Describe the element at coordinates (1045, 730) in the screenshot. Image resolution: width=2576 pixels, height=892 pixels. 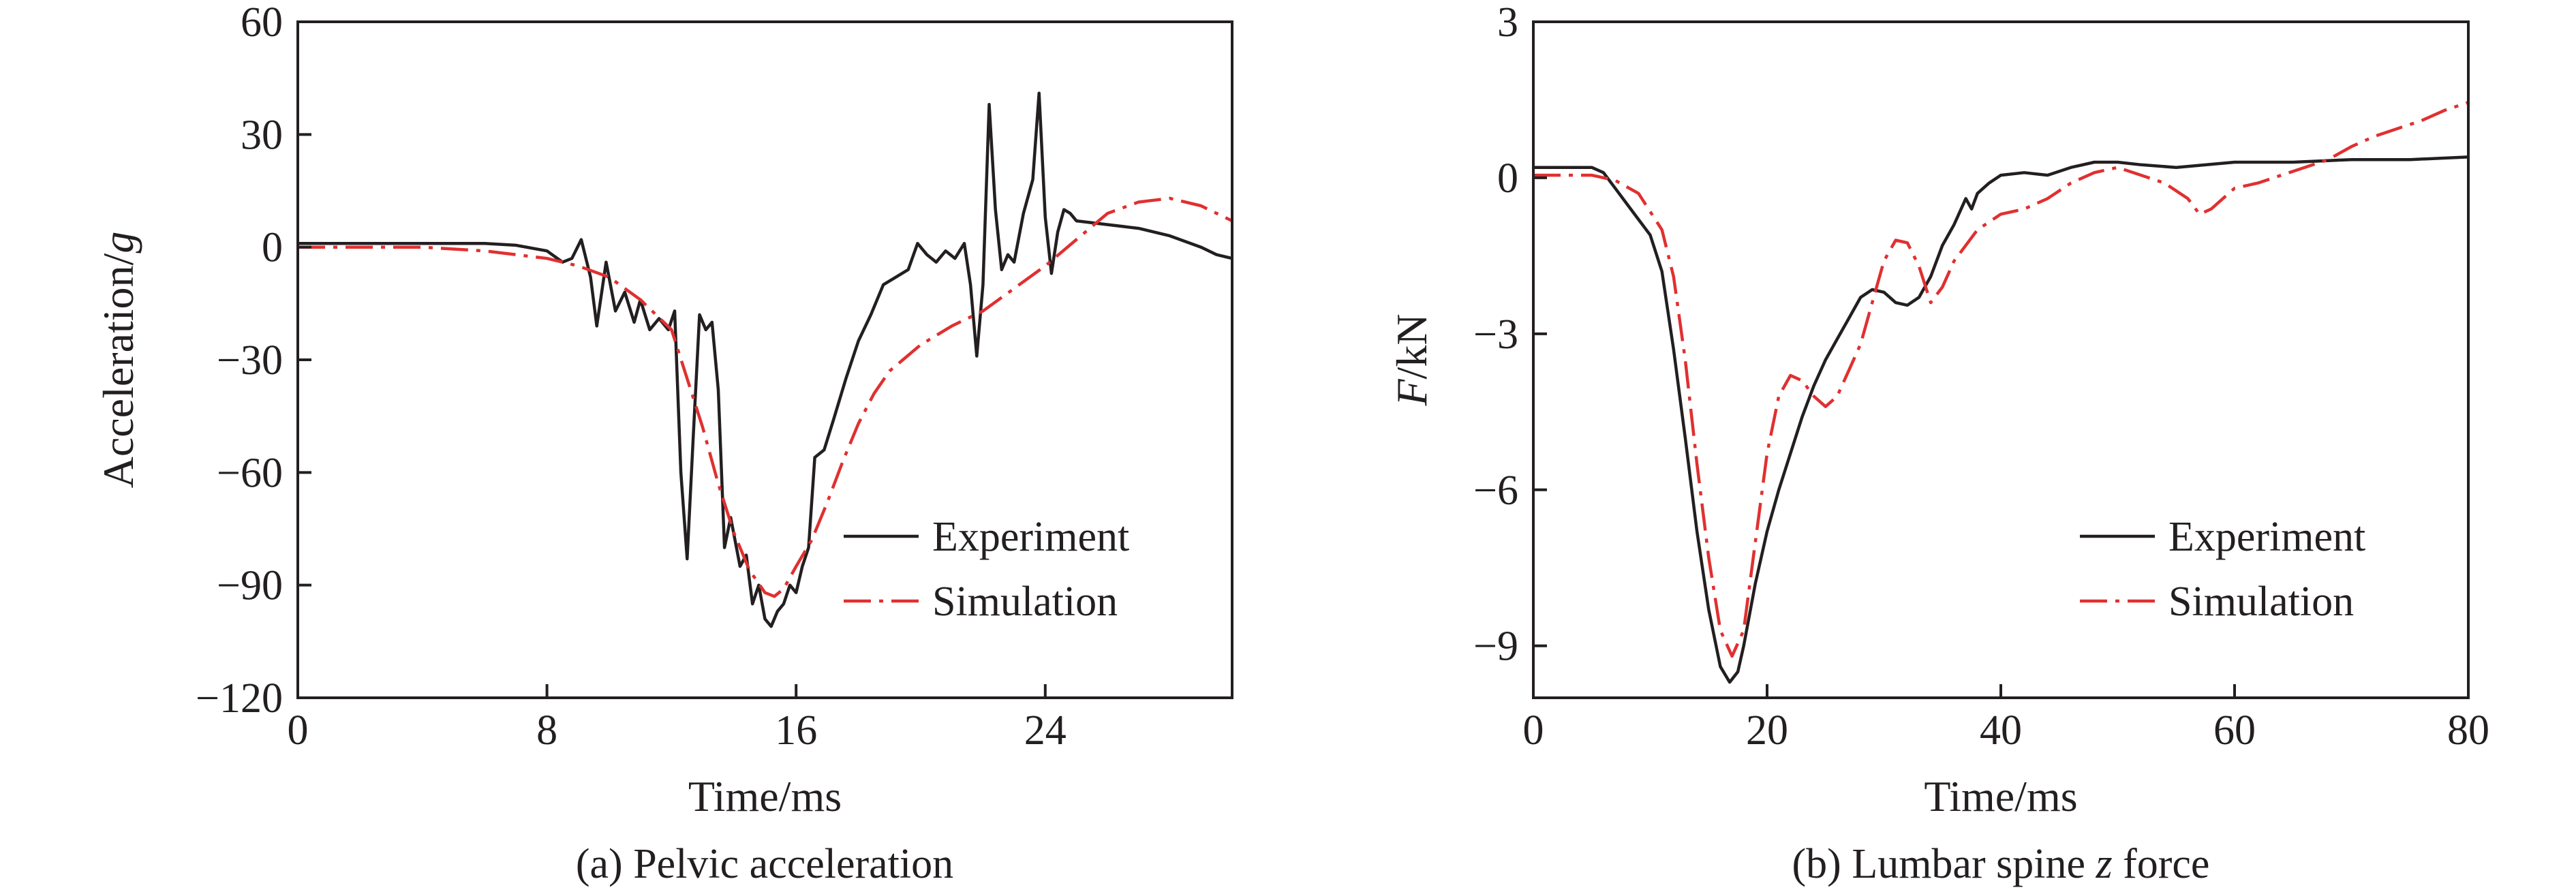
I see `x-tick-label: 24` at that location.